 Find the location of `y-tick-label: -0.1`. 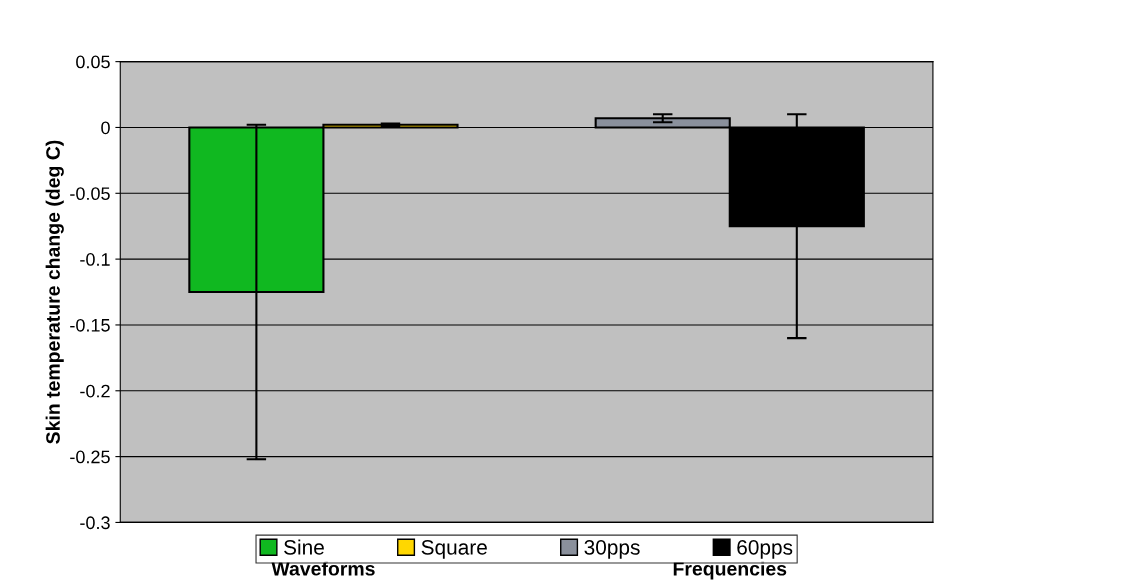

y-tick-label: -0.1 is located at coordinates (95, 259).